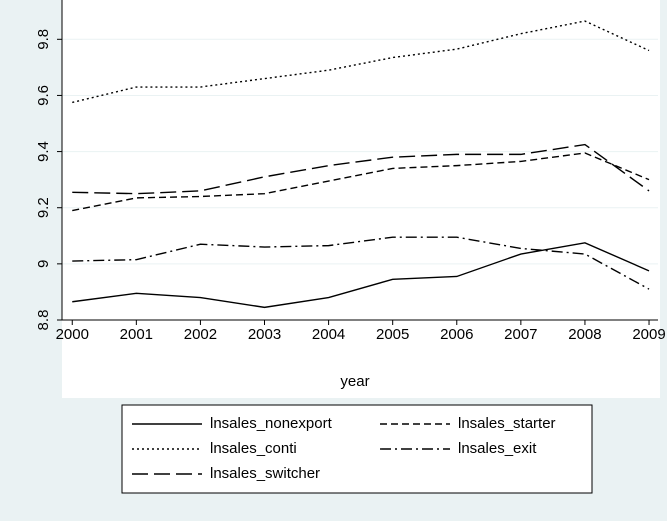 The height and width of the screenshot is (521, 667). I want to click on legend-label: lnsales_exit, so click(497, 448).